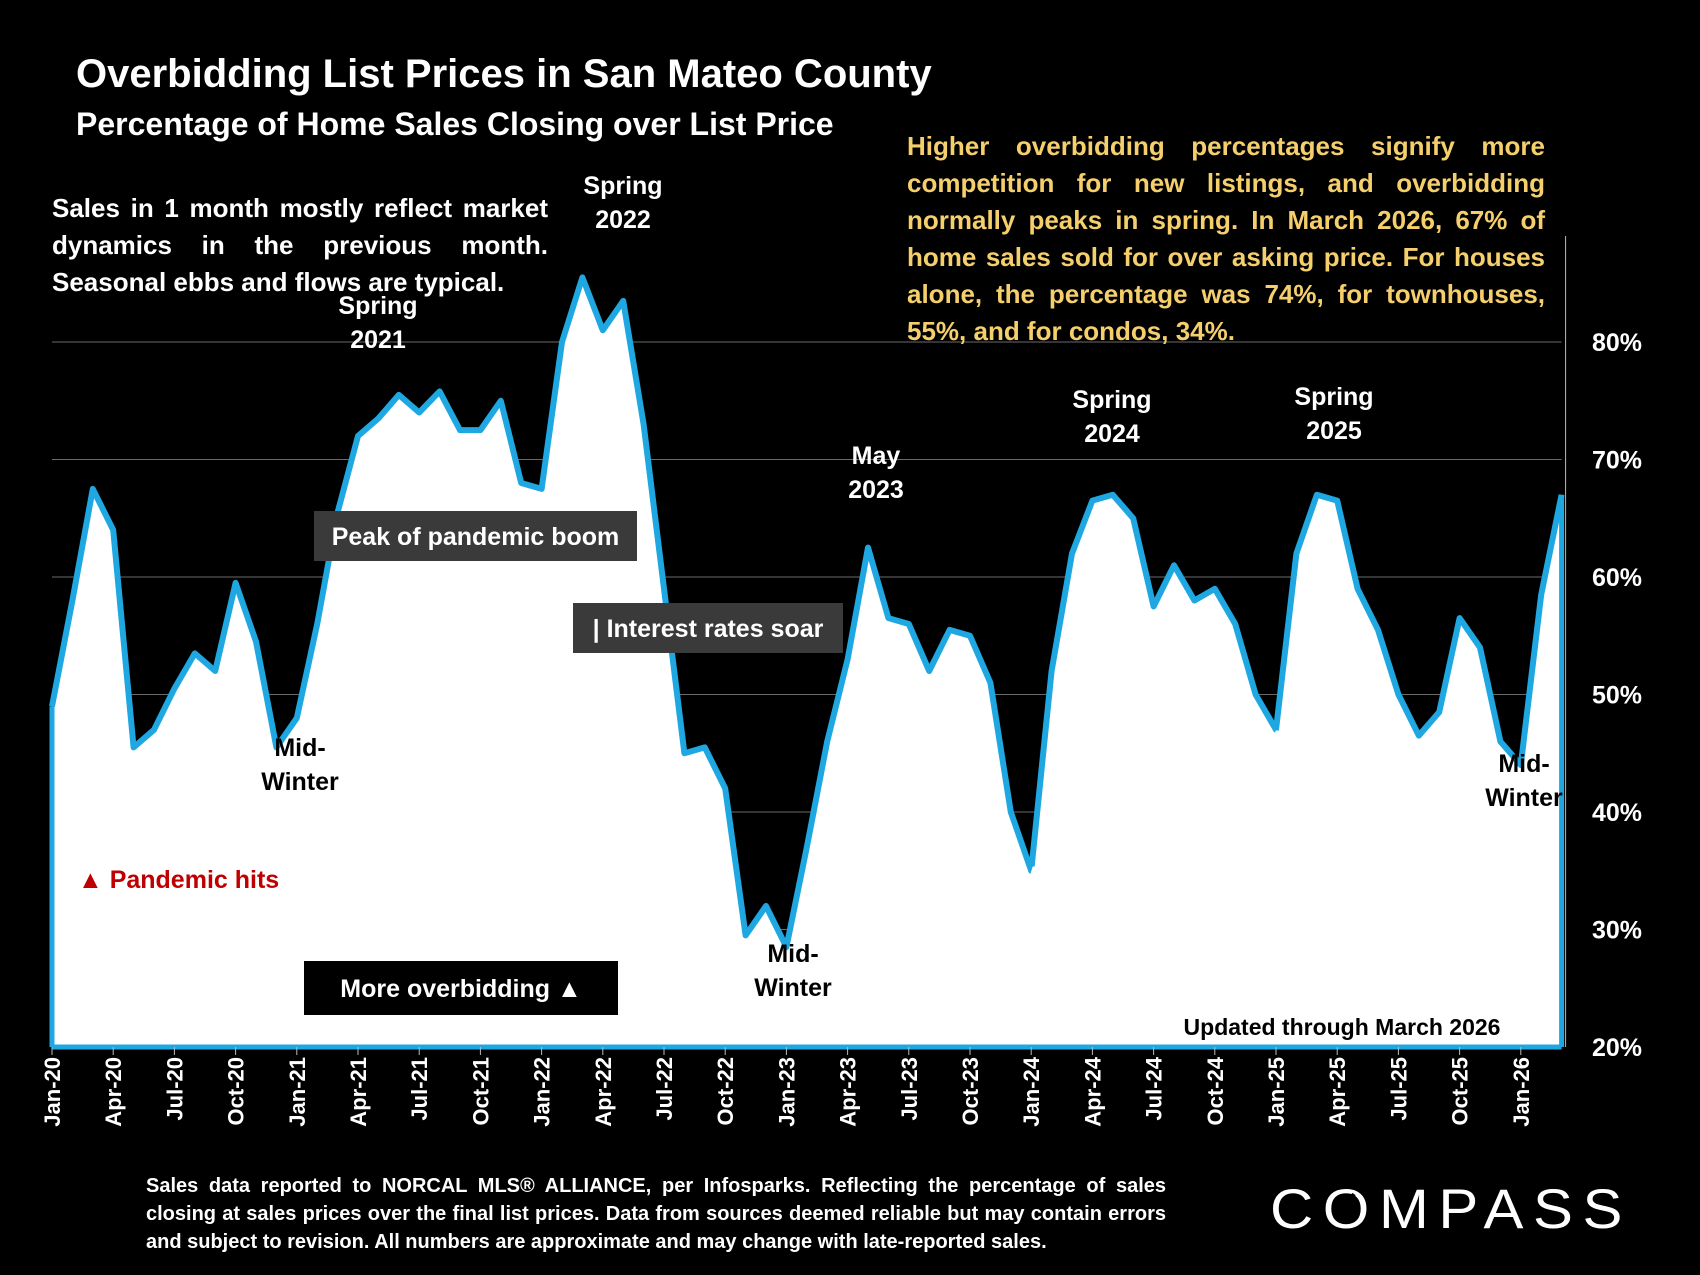  Describe the element at coordinates (1617, 343) in the screenshot. I see `y-tick-label: 80%` at that location.